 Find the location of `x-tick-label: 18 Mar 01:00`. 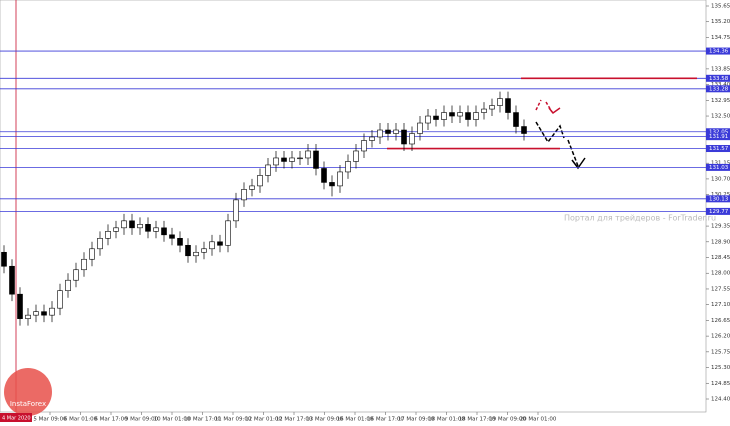

x-tick-label: 18 Mar 01:00 is located at coordinates (446, 420).